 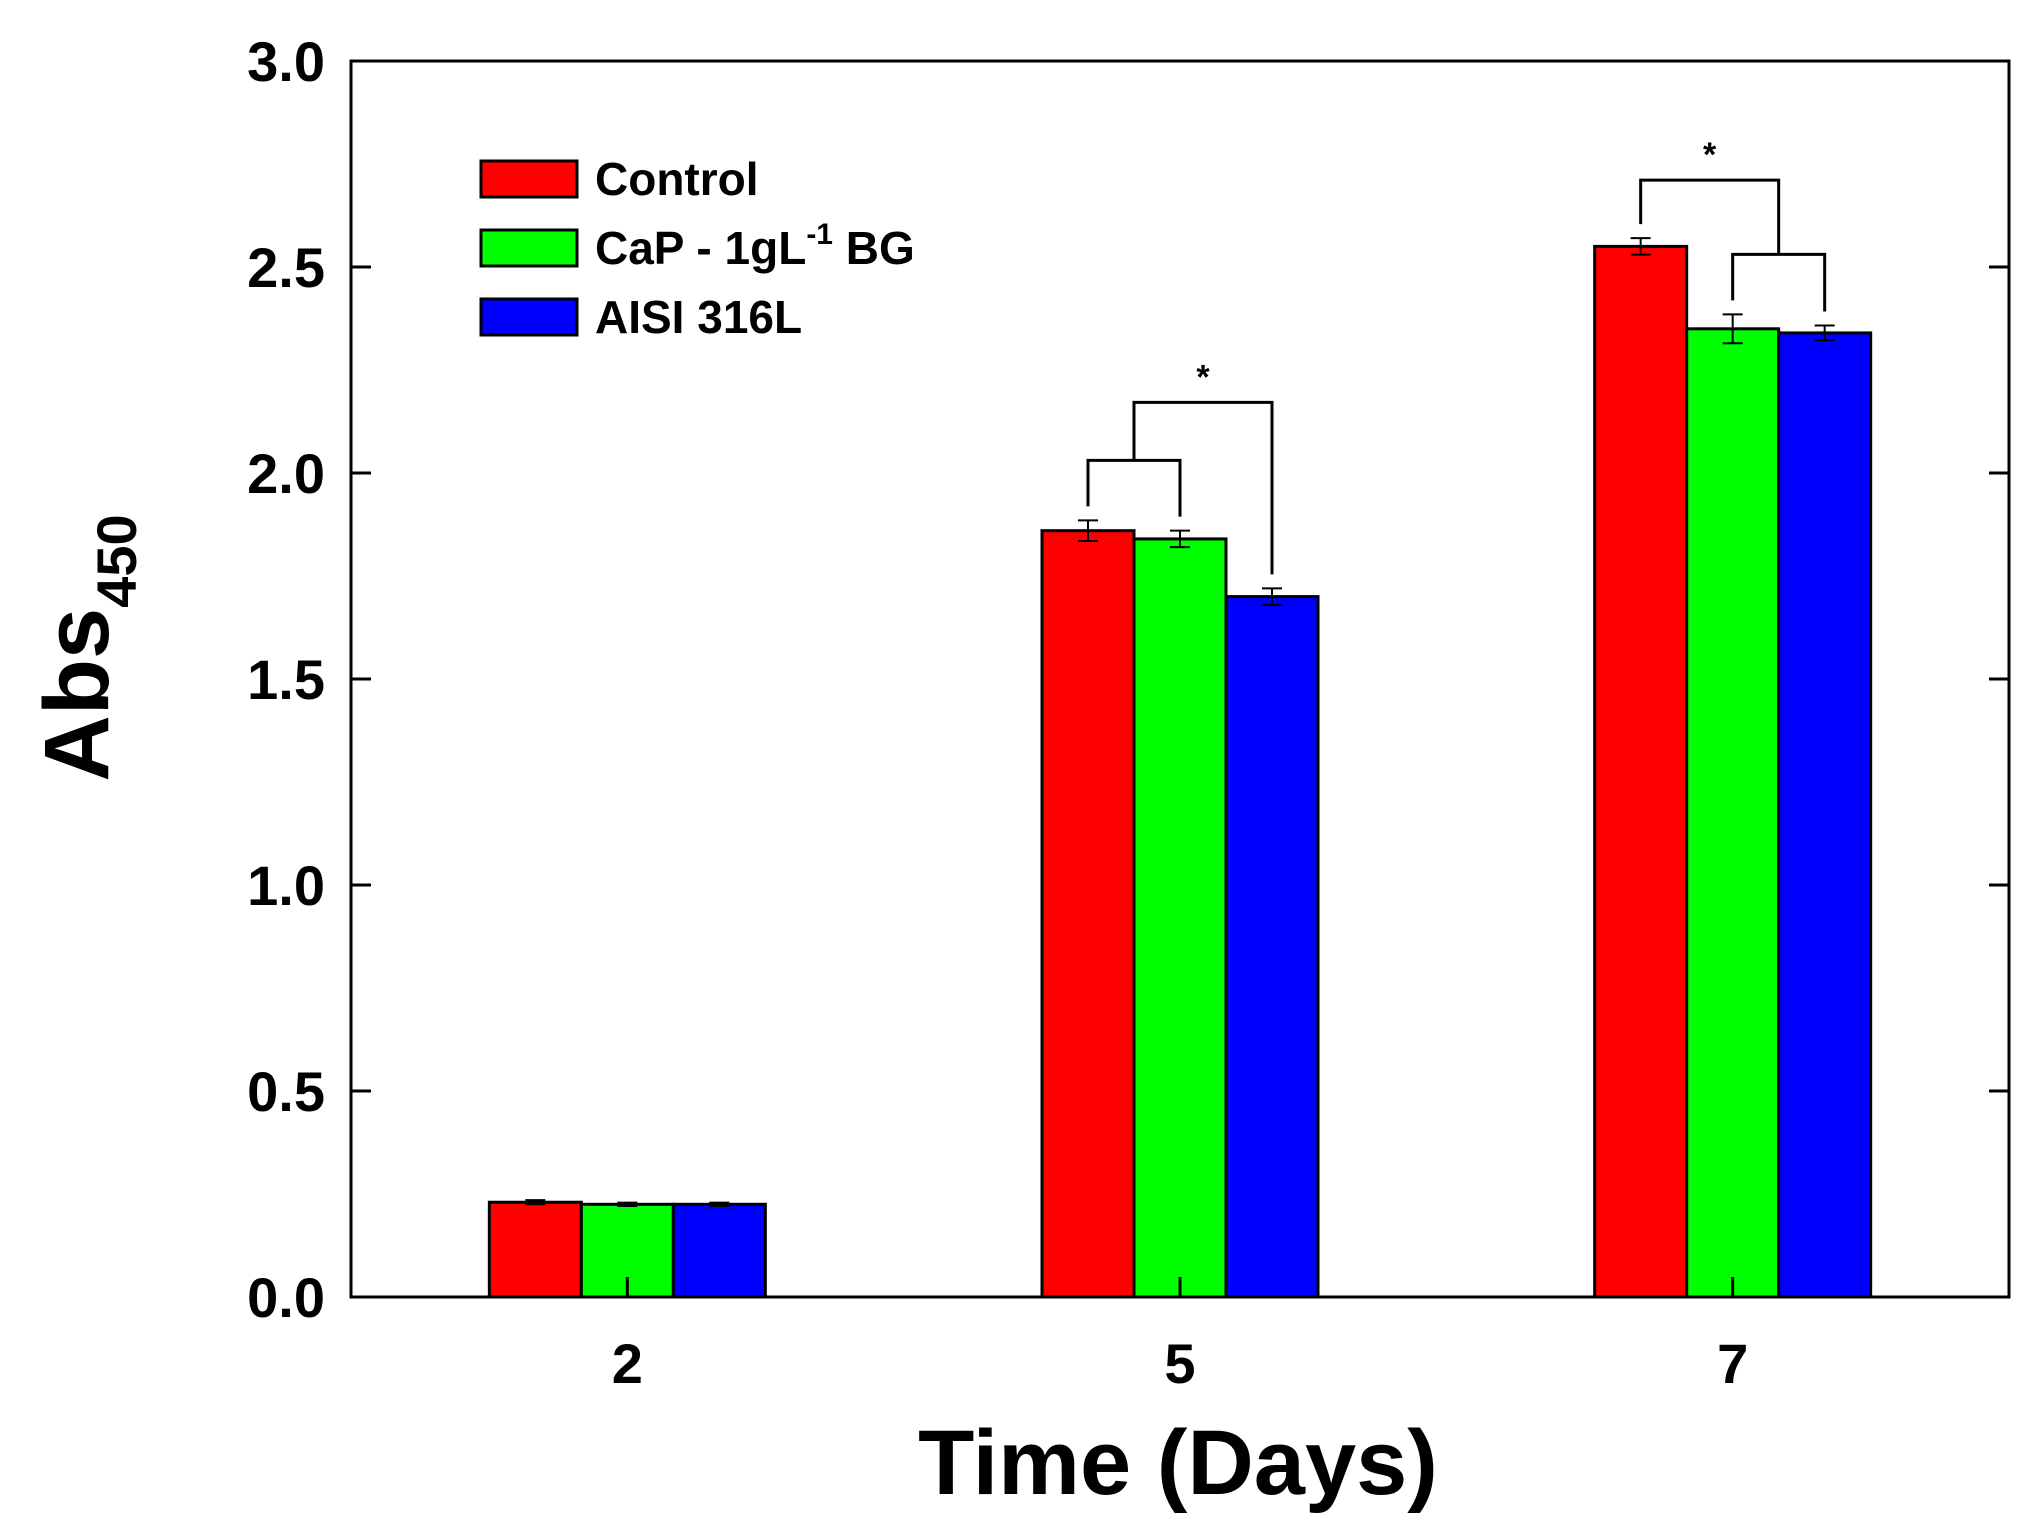 What do you see at coordinates (529, 179) in the screenshot?
I see `legend-swatch-control` at bounding box center [529, 179].